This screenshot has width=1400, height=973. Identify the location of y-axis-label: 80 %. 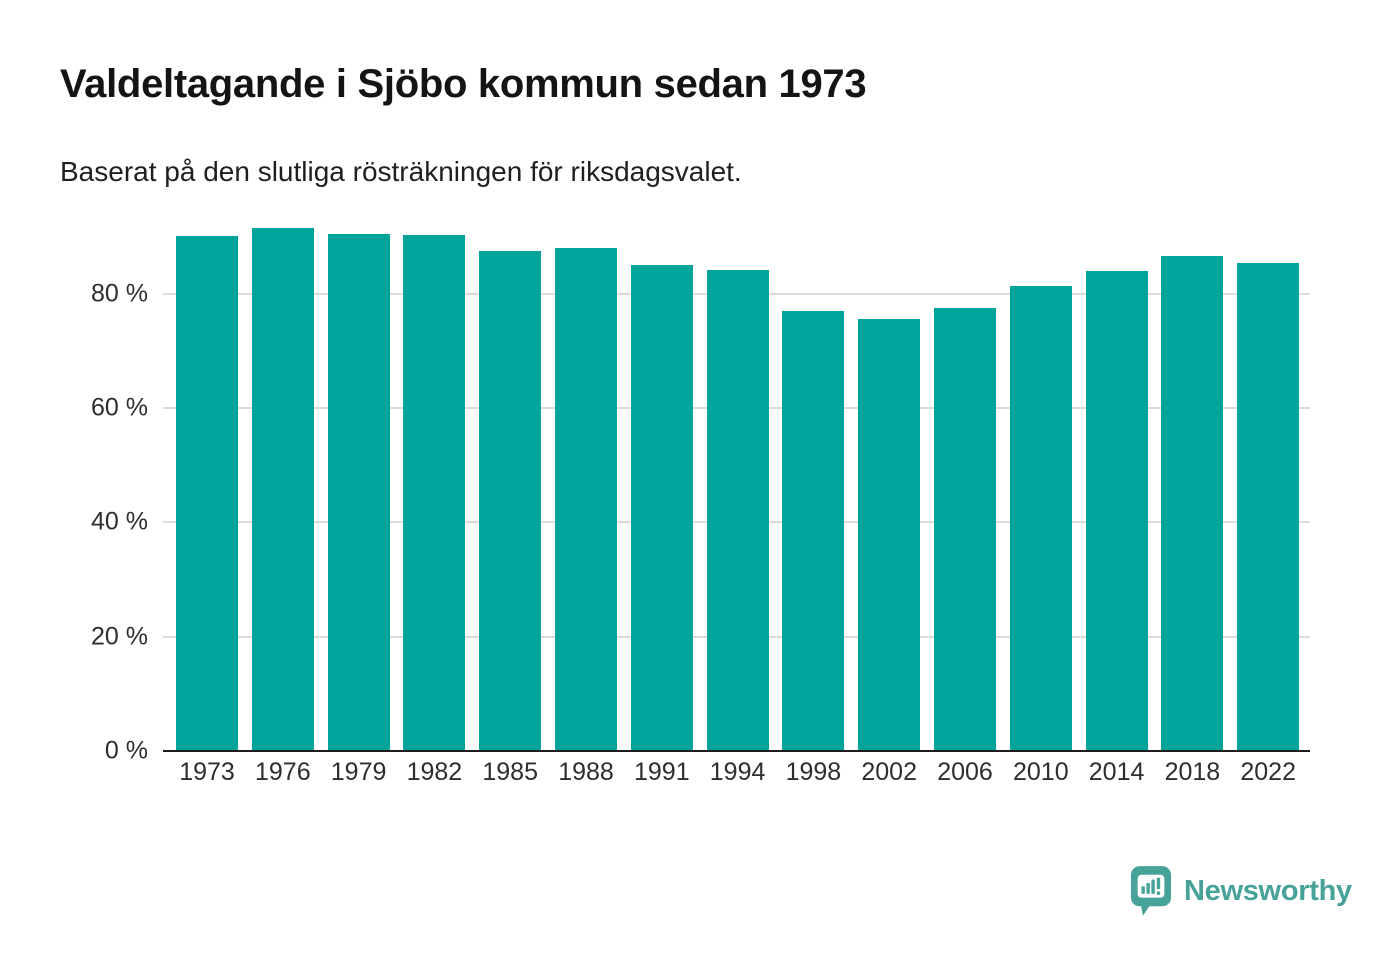
(119, 293).